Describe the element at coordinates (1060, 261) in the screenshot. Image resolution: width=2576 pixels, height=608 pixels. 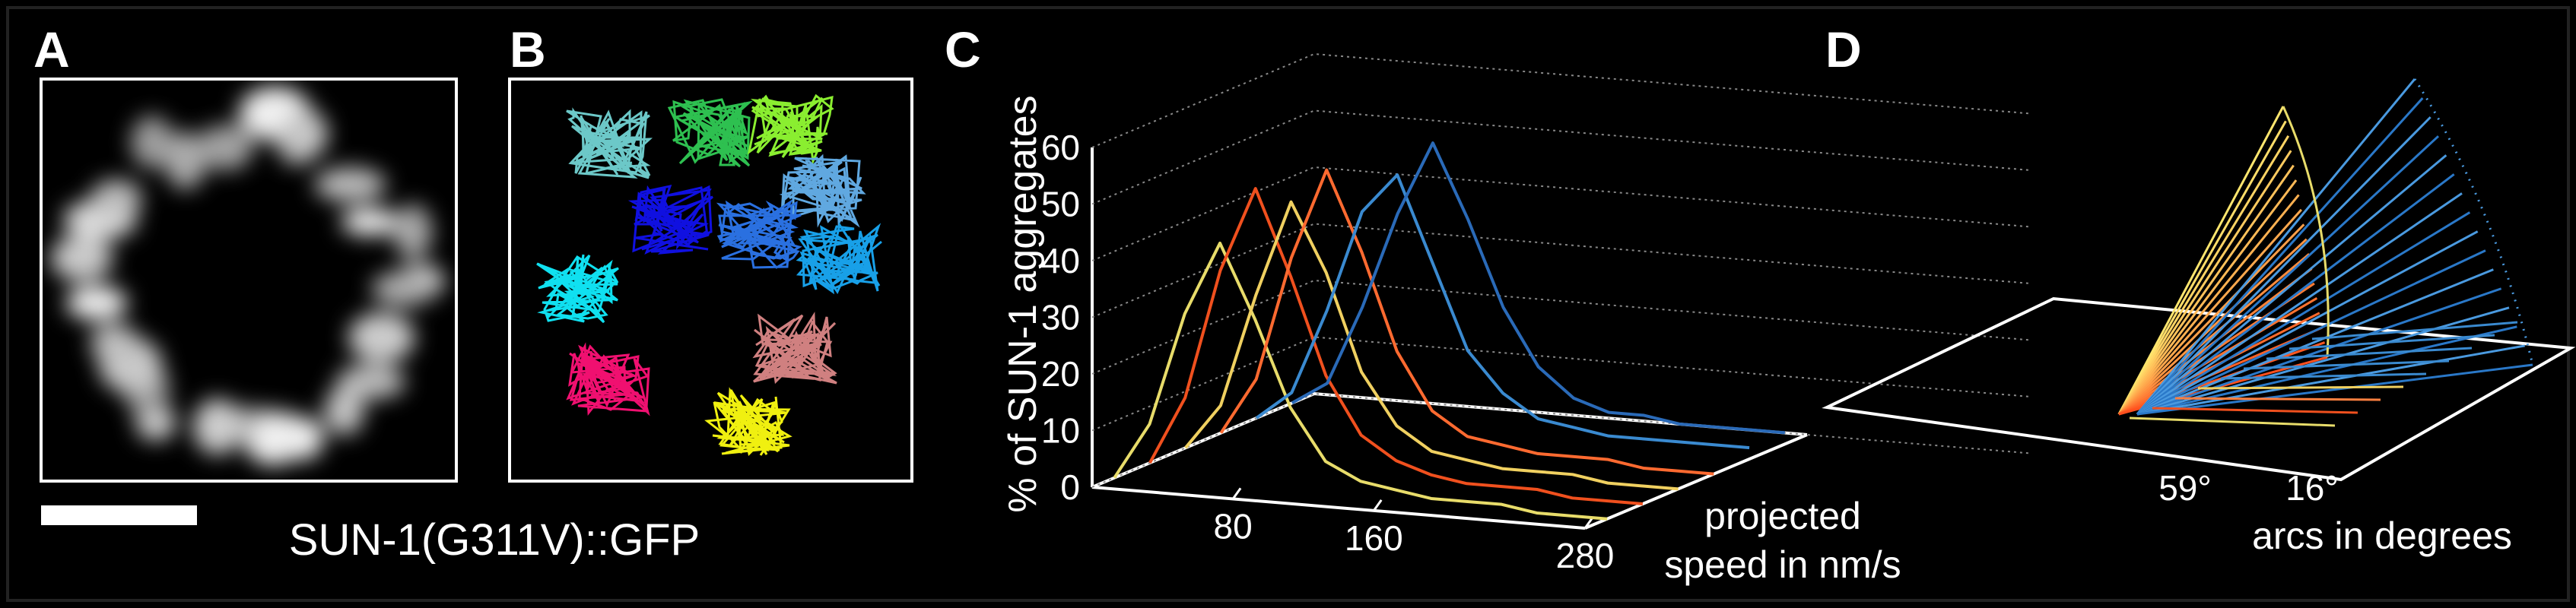
I see `y-tick-label: 40` at that location.